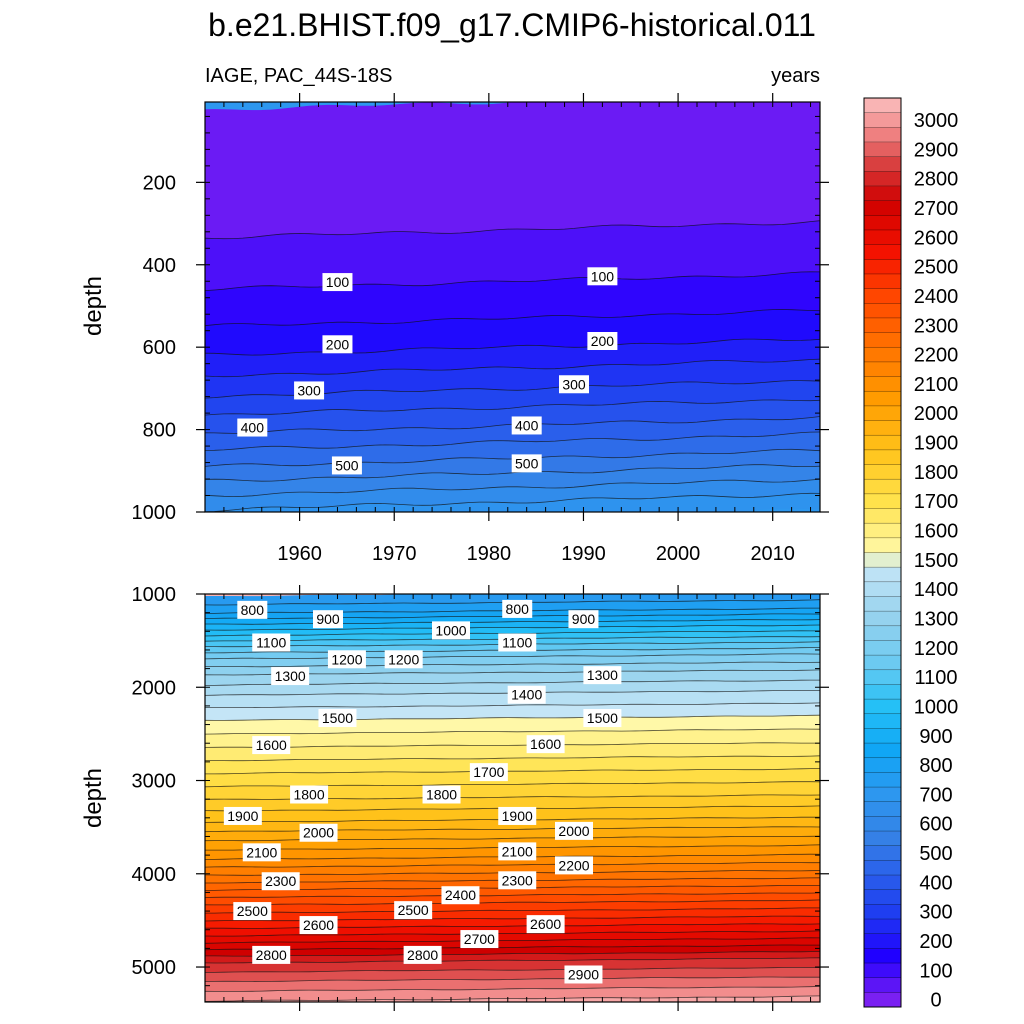 The height and width of the screenshot is (1024, 1024). What do you see at coordinates (545, 924) in the screenshot?
I see `lower-panel-contour-label-text: 2600` at bounding box center [545, 924].